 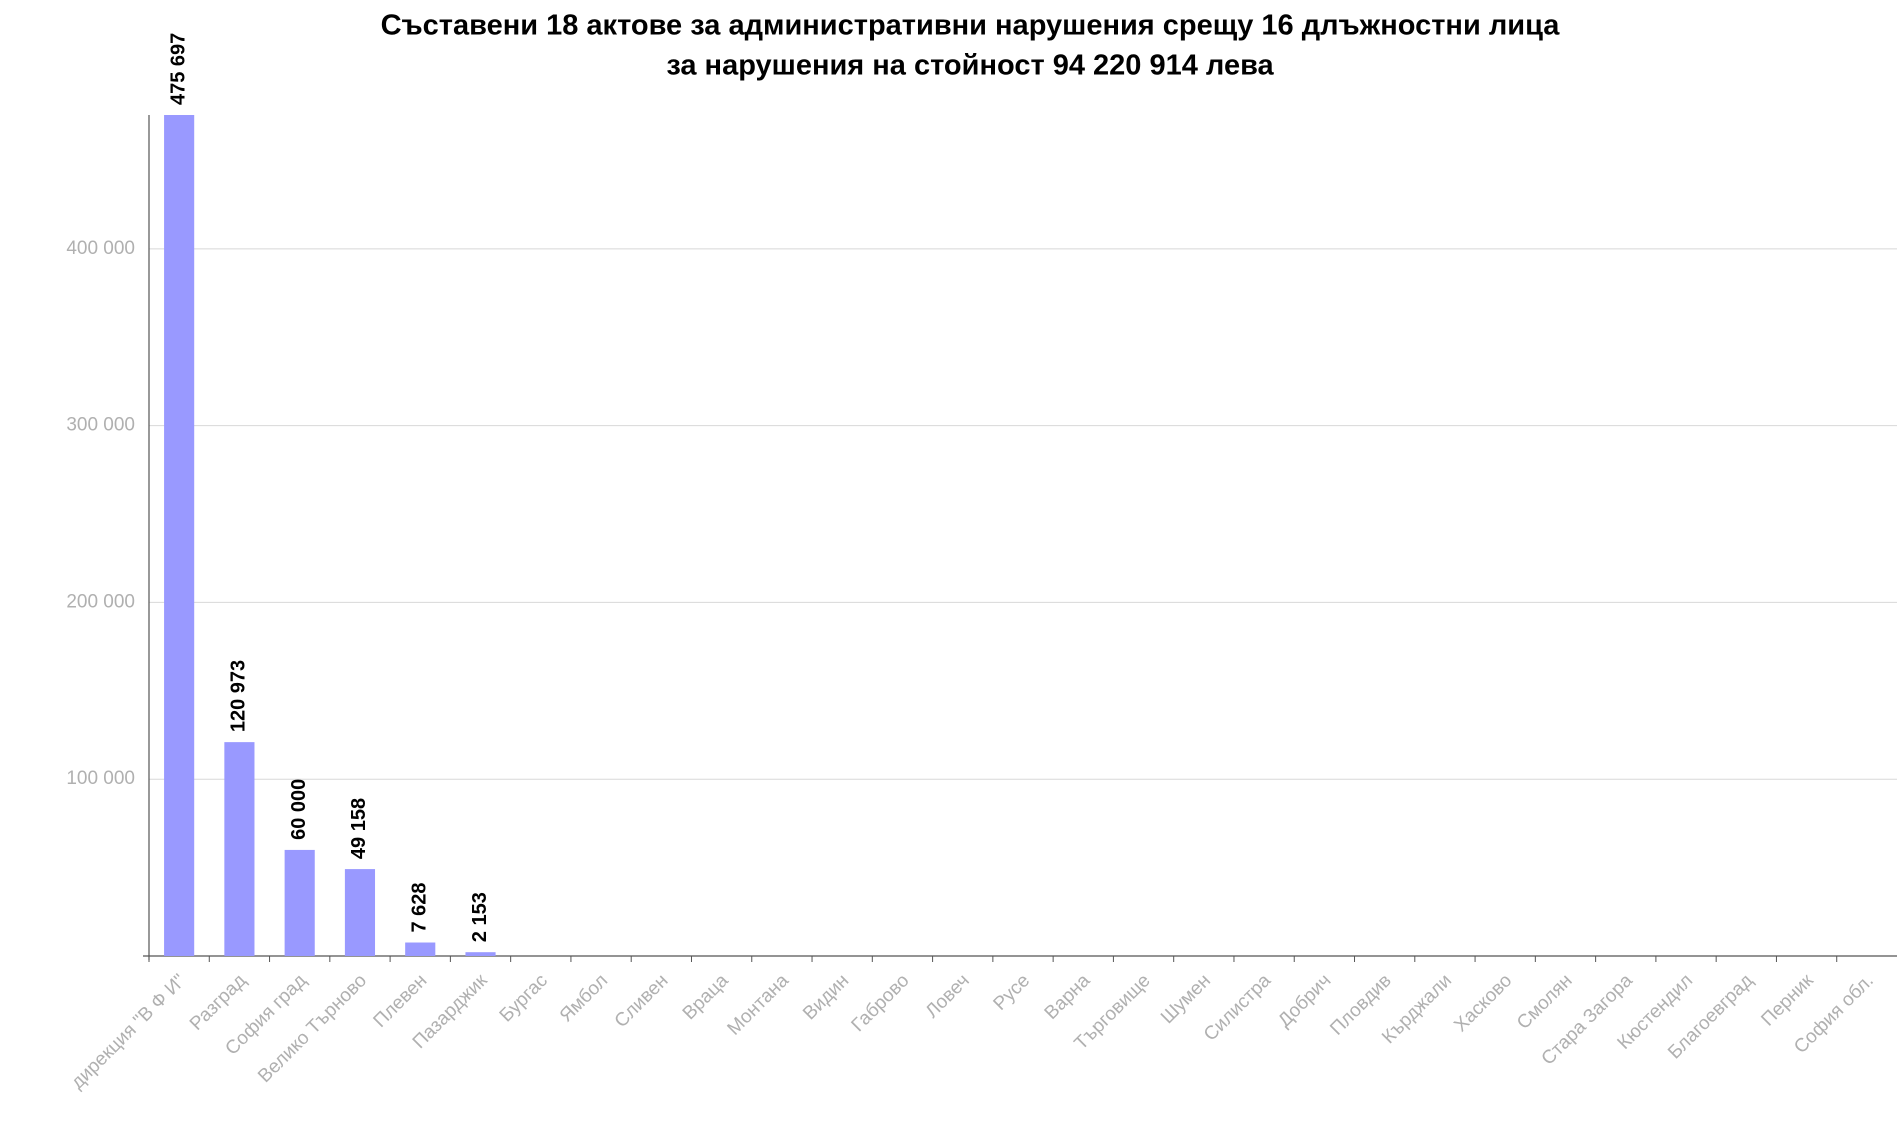 I want to click on x-tick-label: Монтана, so click(x=759, y=1005).